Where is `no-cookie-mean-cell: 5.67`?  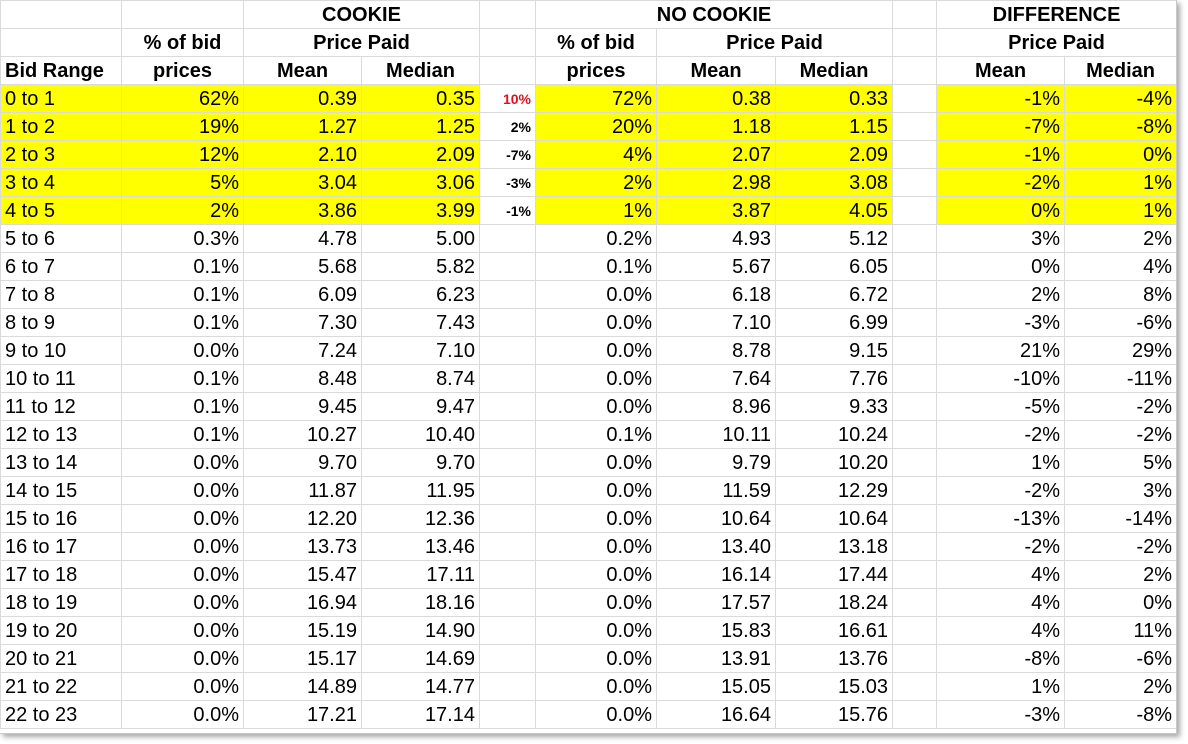 no-cookie-mean-cell: 5.67 is located at coordinates (716, 266).